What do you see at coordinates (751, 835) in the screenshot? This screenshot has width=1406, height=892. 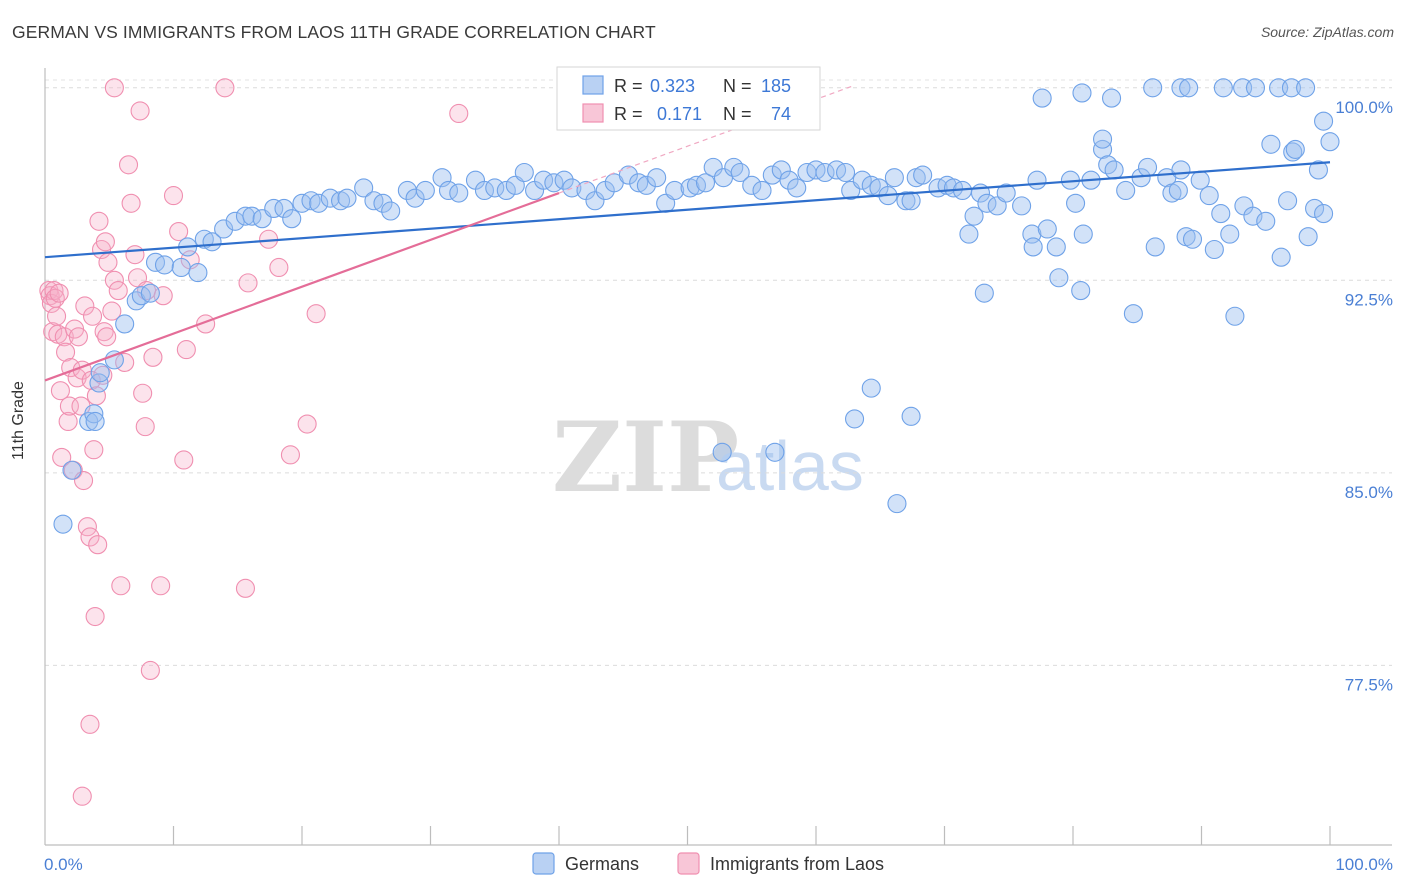 I see `x-ticks` at bounding box center [751, 835].